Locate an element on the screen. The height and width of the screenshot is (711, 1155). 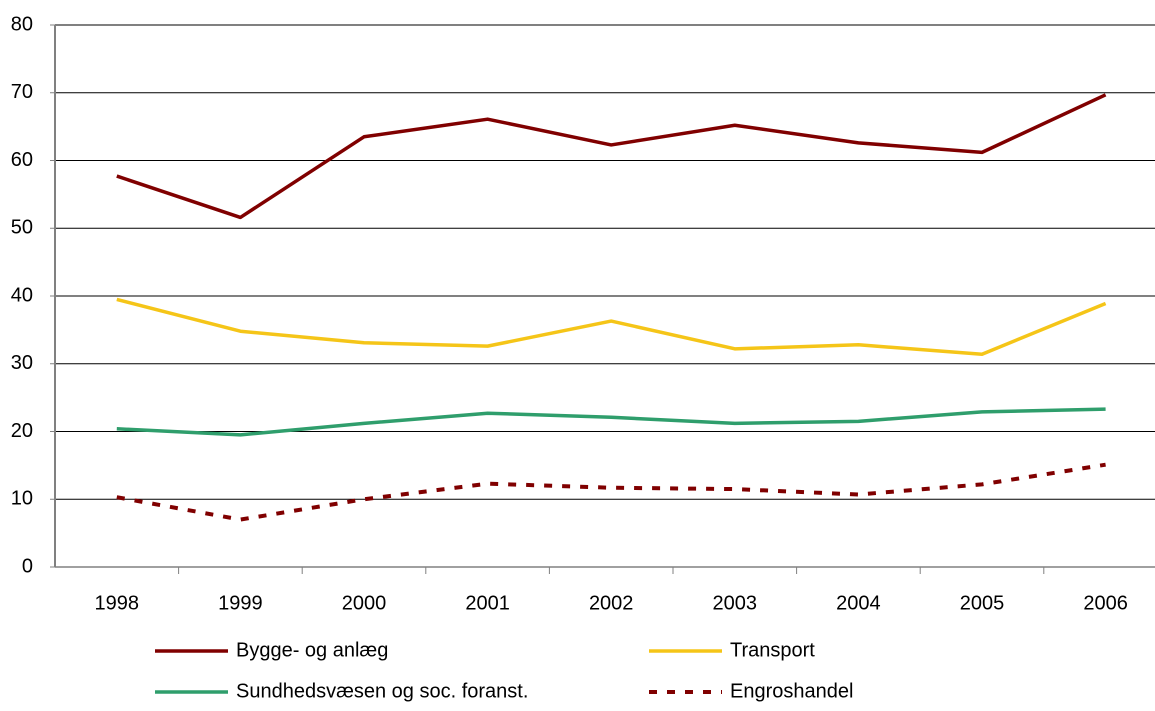
y-tick-label: 30 is located at coordinates (22, 363).